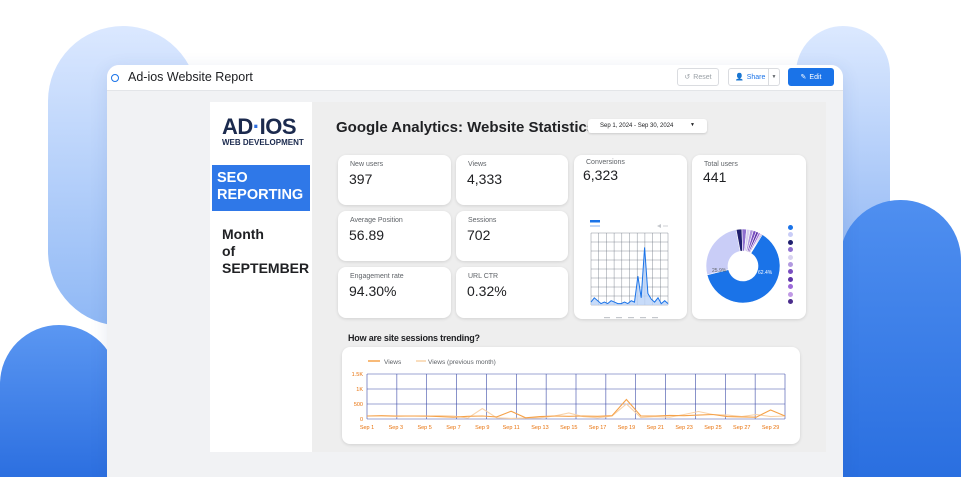  What do you see at coordinates (266, 268) in the screenshot?
I see `month-line-3: SEPTEMBER` at bounding box center [266, 268].